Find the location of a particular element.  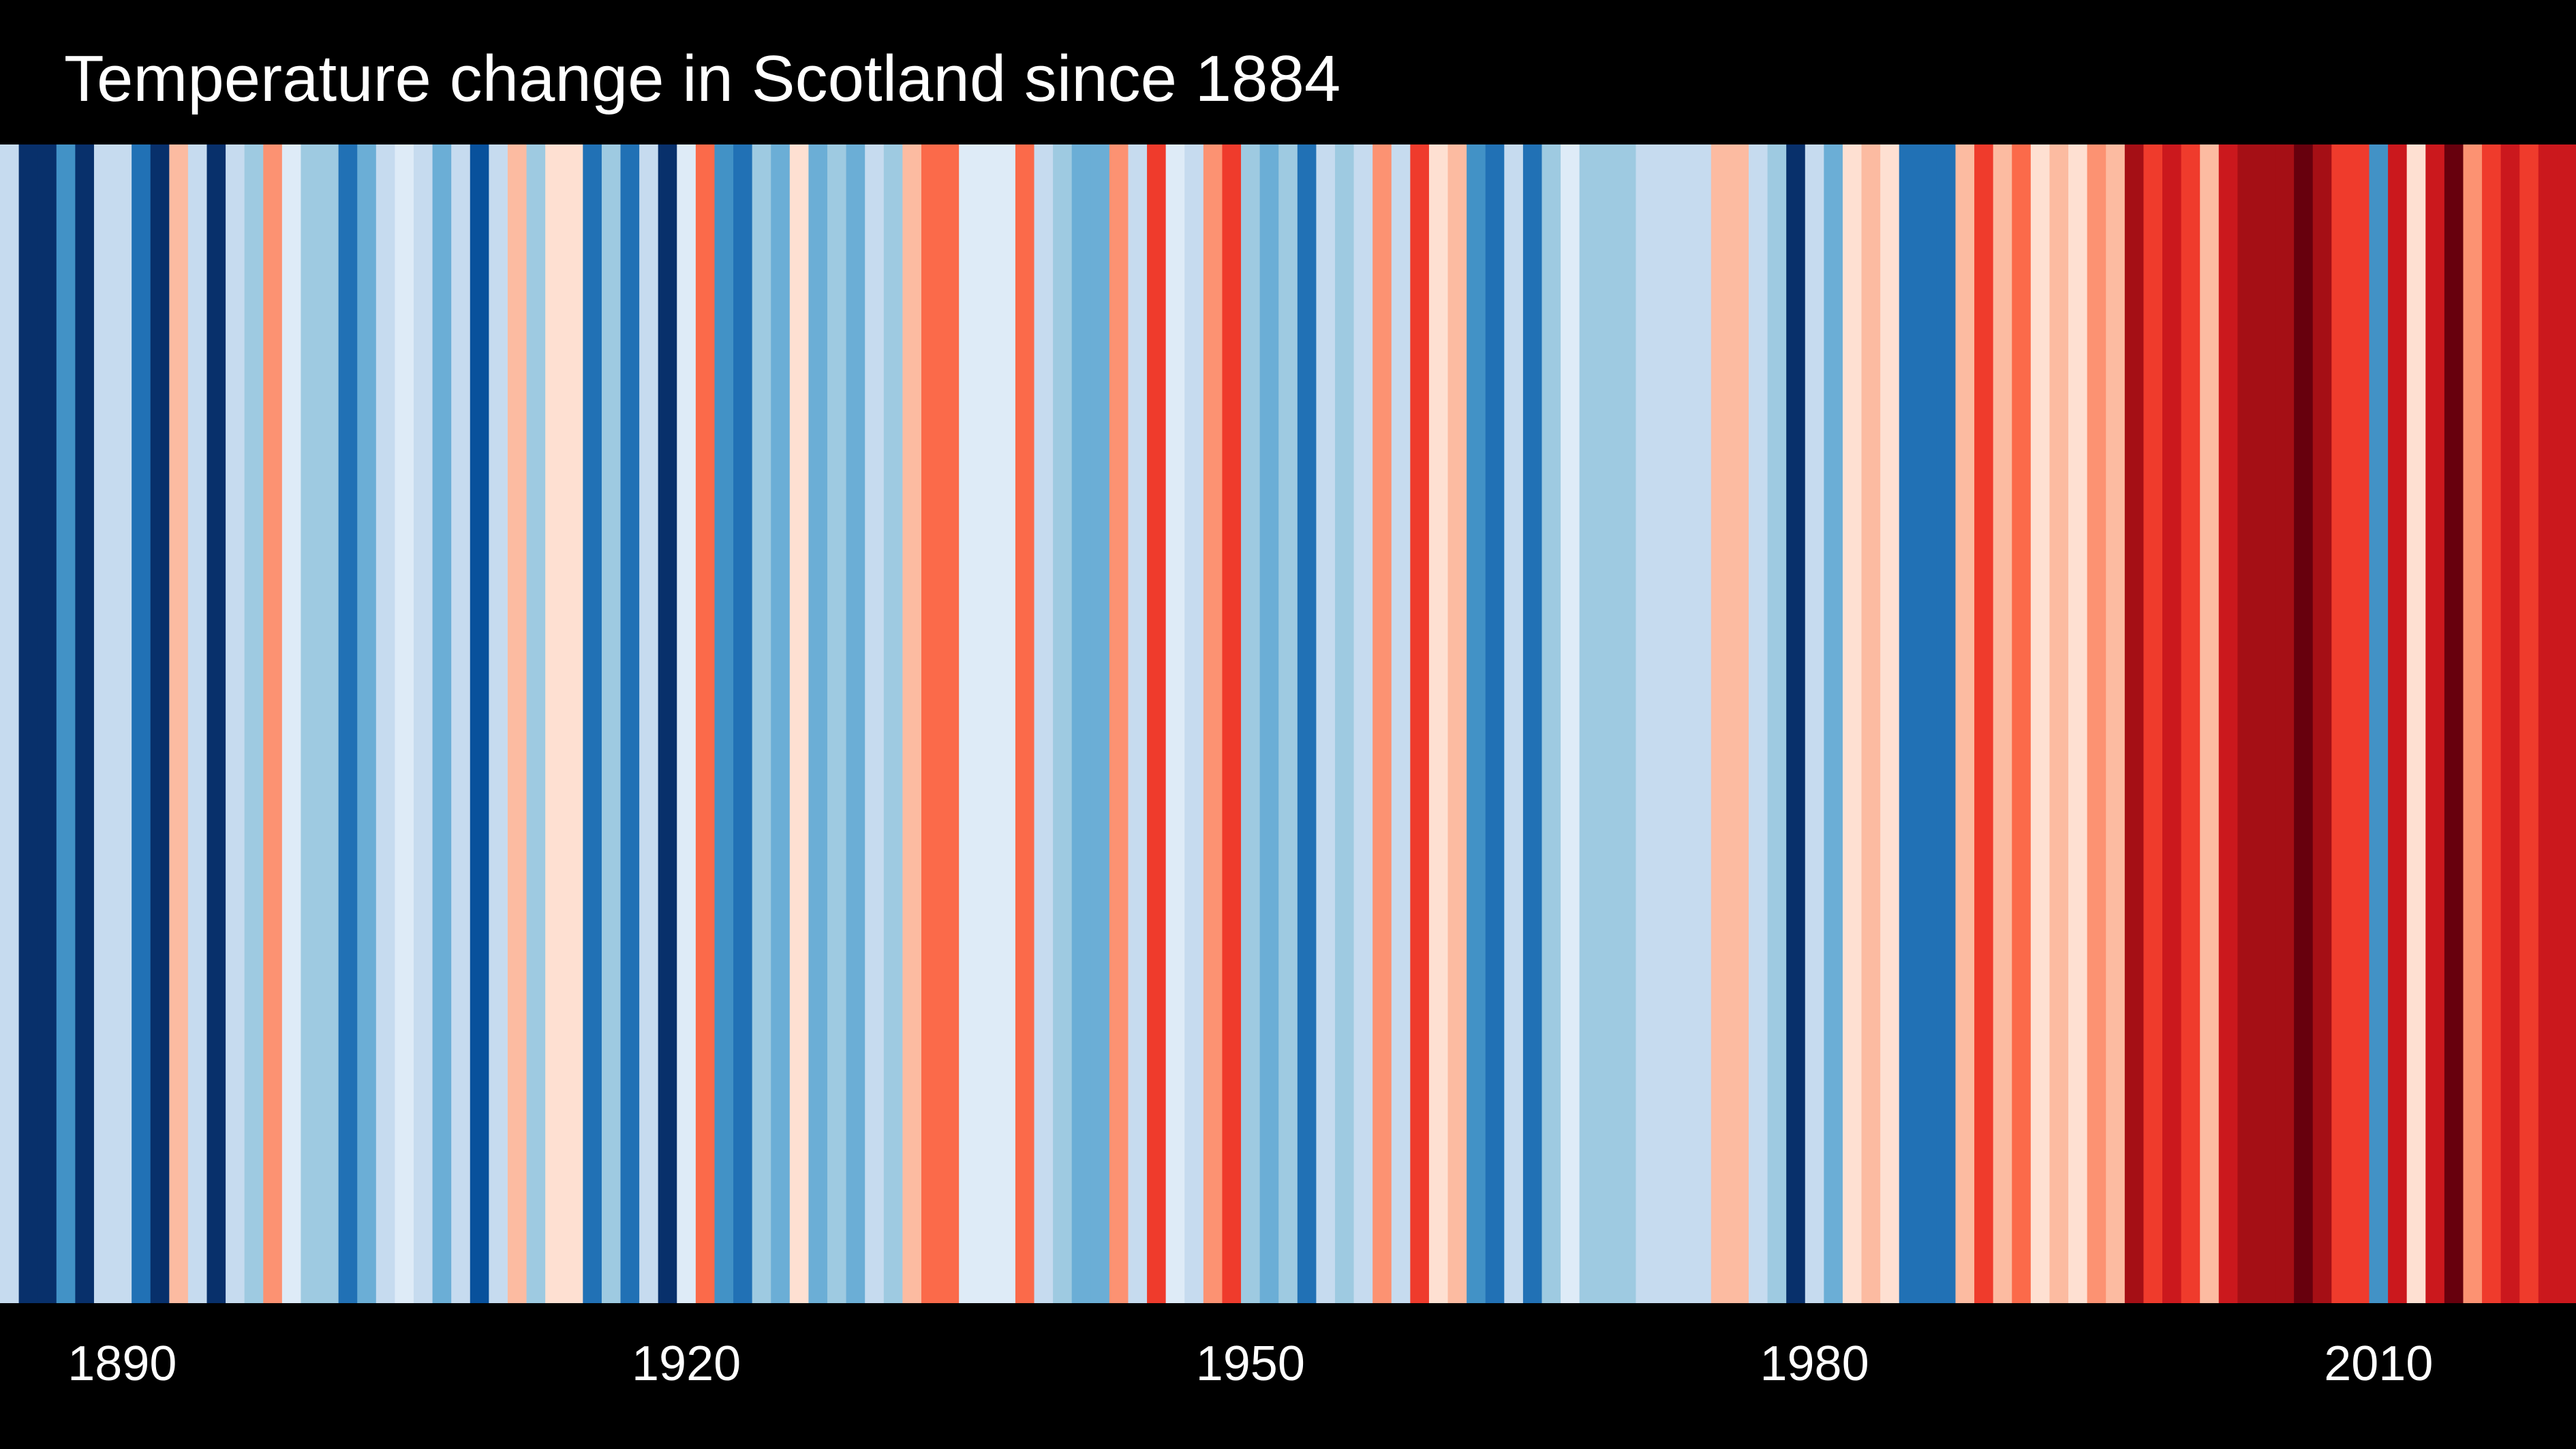

x-tick-label: 2010 is located at coordinates (2378, 1364).